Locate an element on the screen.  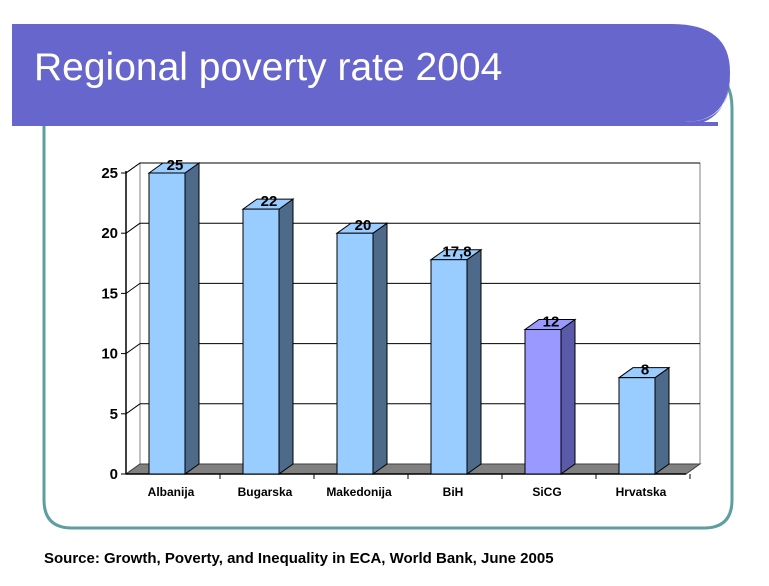
x-tick-label: Albanija is located at coordinates (171, 492).